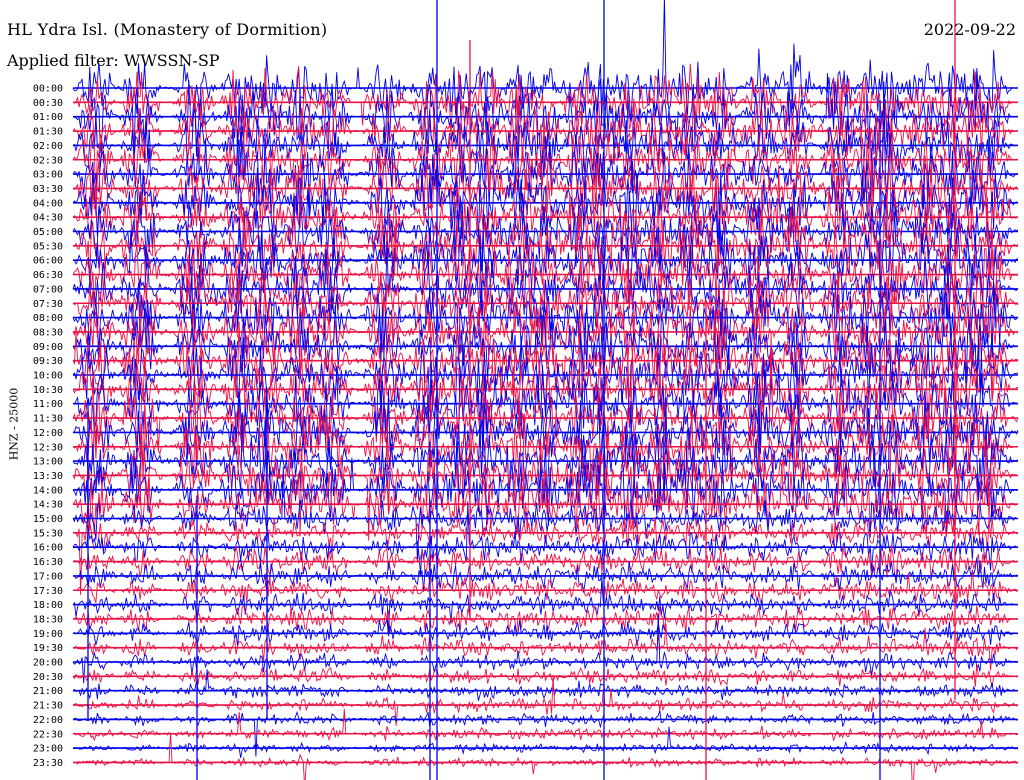 This screenshot has width=1024, height=780. Describe the element at coordinates (48, 376) in the screenshot. I see `time-label-1000: 10:00` at that location.